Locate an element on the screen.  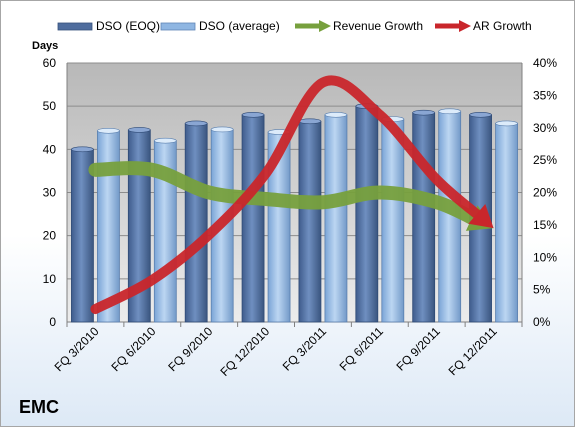
legend-label-revenue-growth: Revenue Growth is located at coordinates (378, 26).